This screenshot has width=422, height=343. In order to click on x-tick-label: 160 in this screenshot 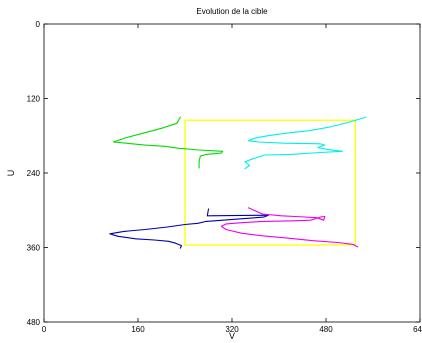, I will do `click(138, 329)`.